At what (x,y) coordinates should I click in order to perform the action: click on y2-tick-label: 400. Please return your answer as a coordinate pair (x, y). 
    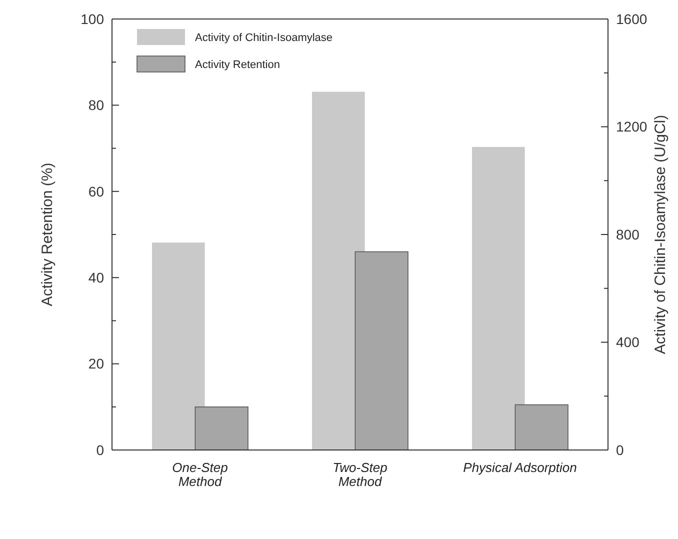
    Looking at the image, I should click on (628, 342).